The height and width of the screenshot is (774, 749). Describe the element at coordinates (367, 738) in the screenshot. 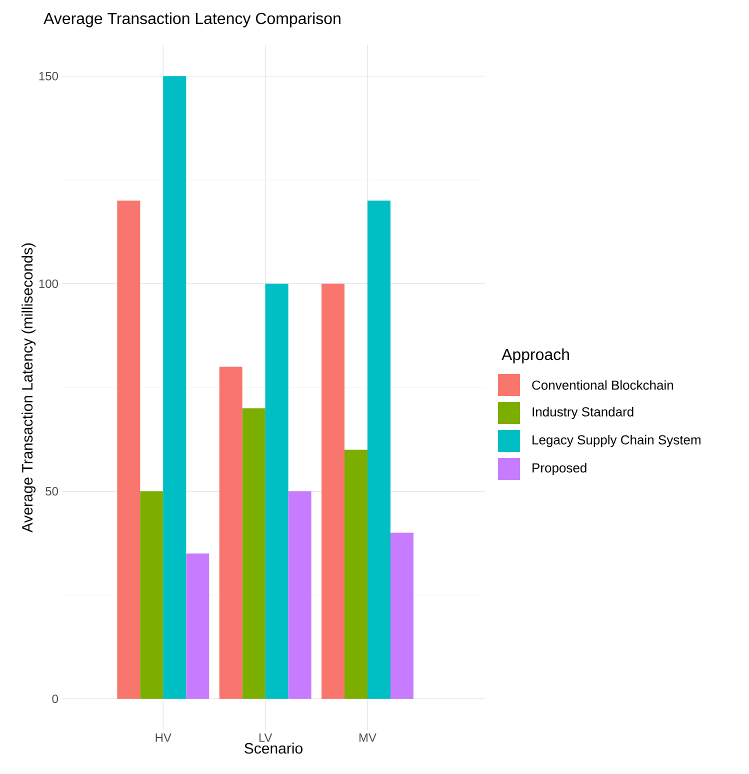

I see `x-tick-label: MV` at that location.